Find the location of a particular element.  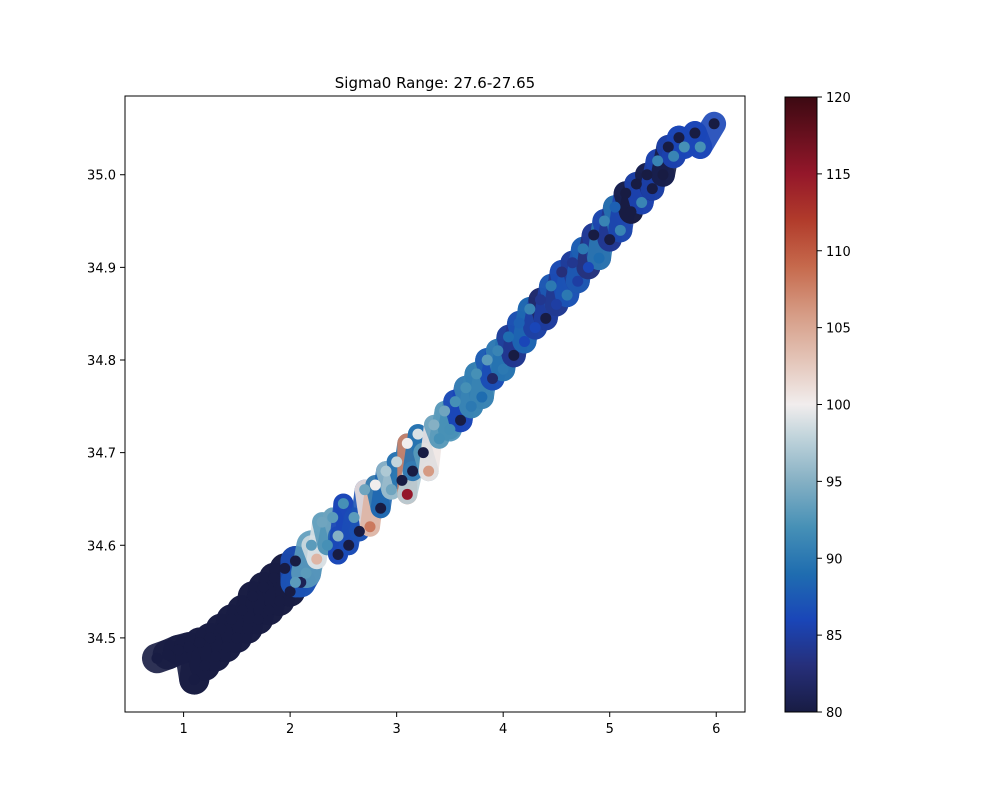

x-tick-label: 2 is located at coordinates (290, 729).